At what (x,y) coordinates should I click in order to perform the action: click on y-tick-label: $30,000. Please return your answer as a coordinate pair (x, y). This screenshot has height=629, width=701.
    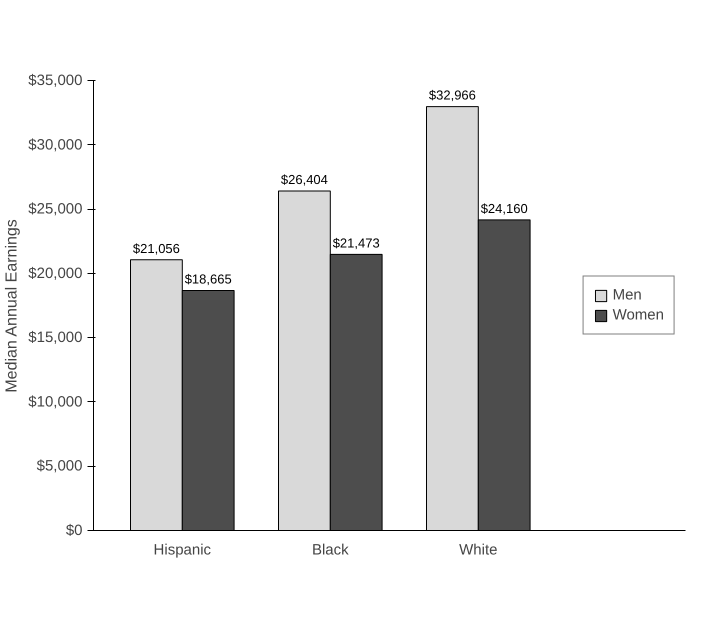
    Looking at the image, I should click on (55, 145).